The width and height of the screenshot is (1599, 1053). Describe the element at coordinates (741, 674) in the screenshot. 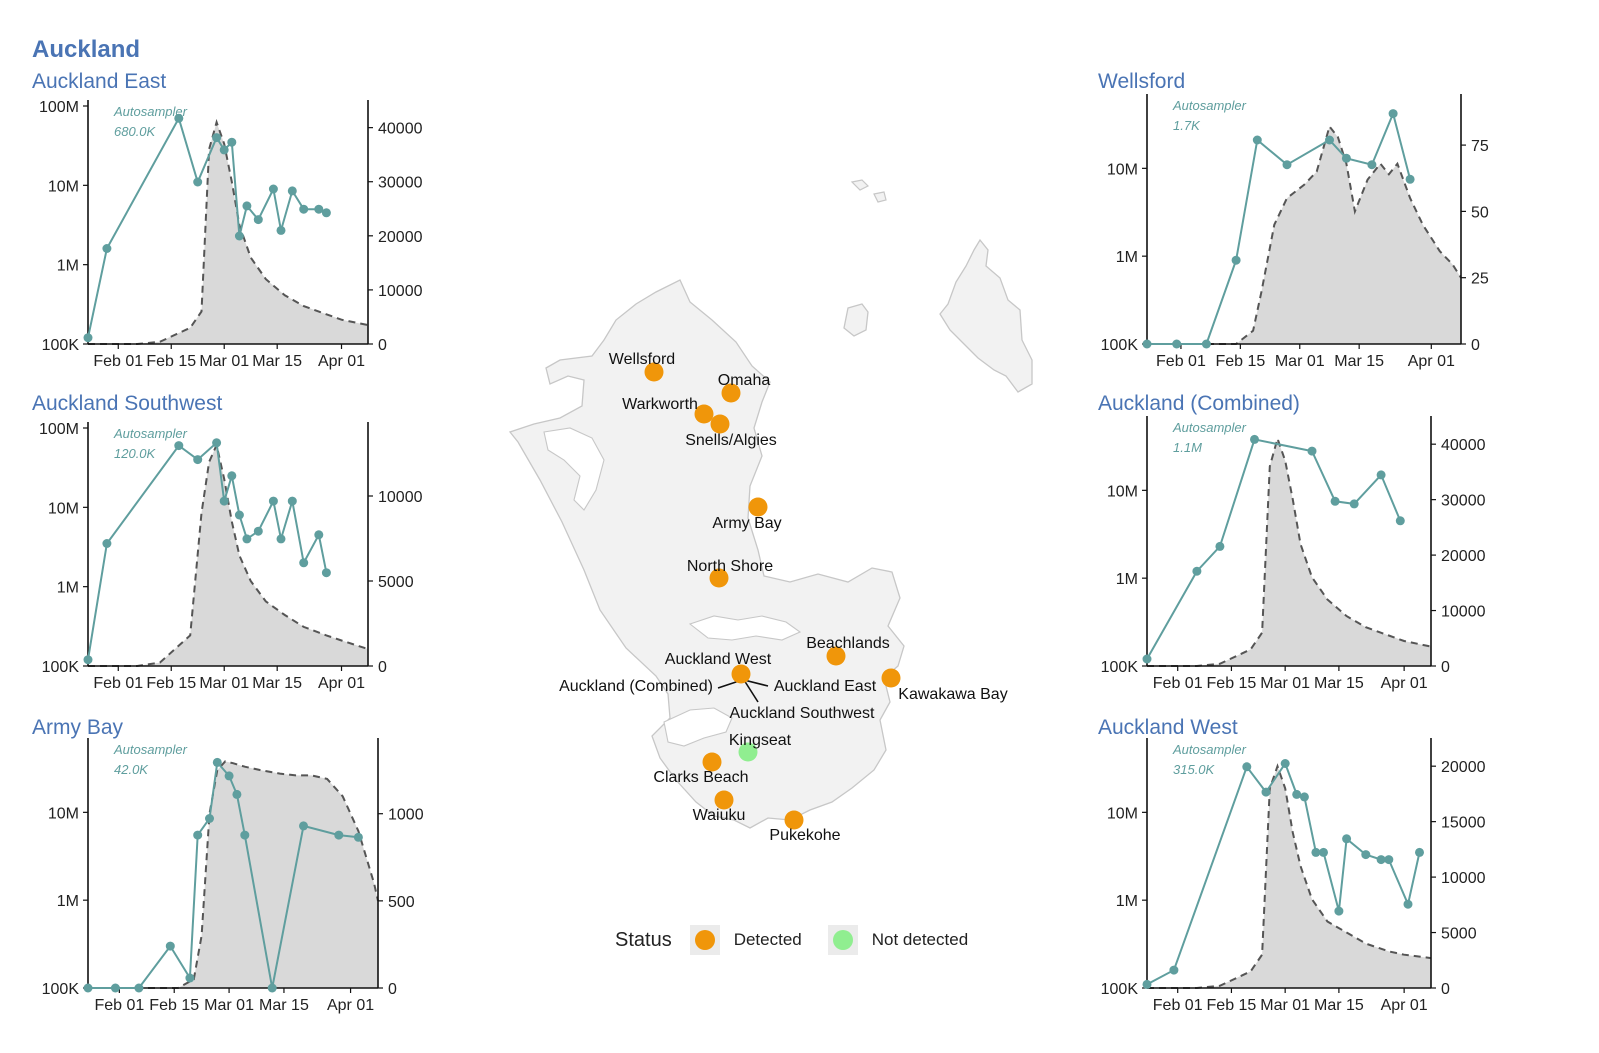

I see `site-dot-auckland-west` at that location.